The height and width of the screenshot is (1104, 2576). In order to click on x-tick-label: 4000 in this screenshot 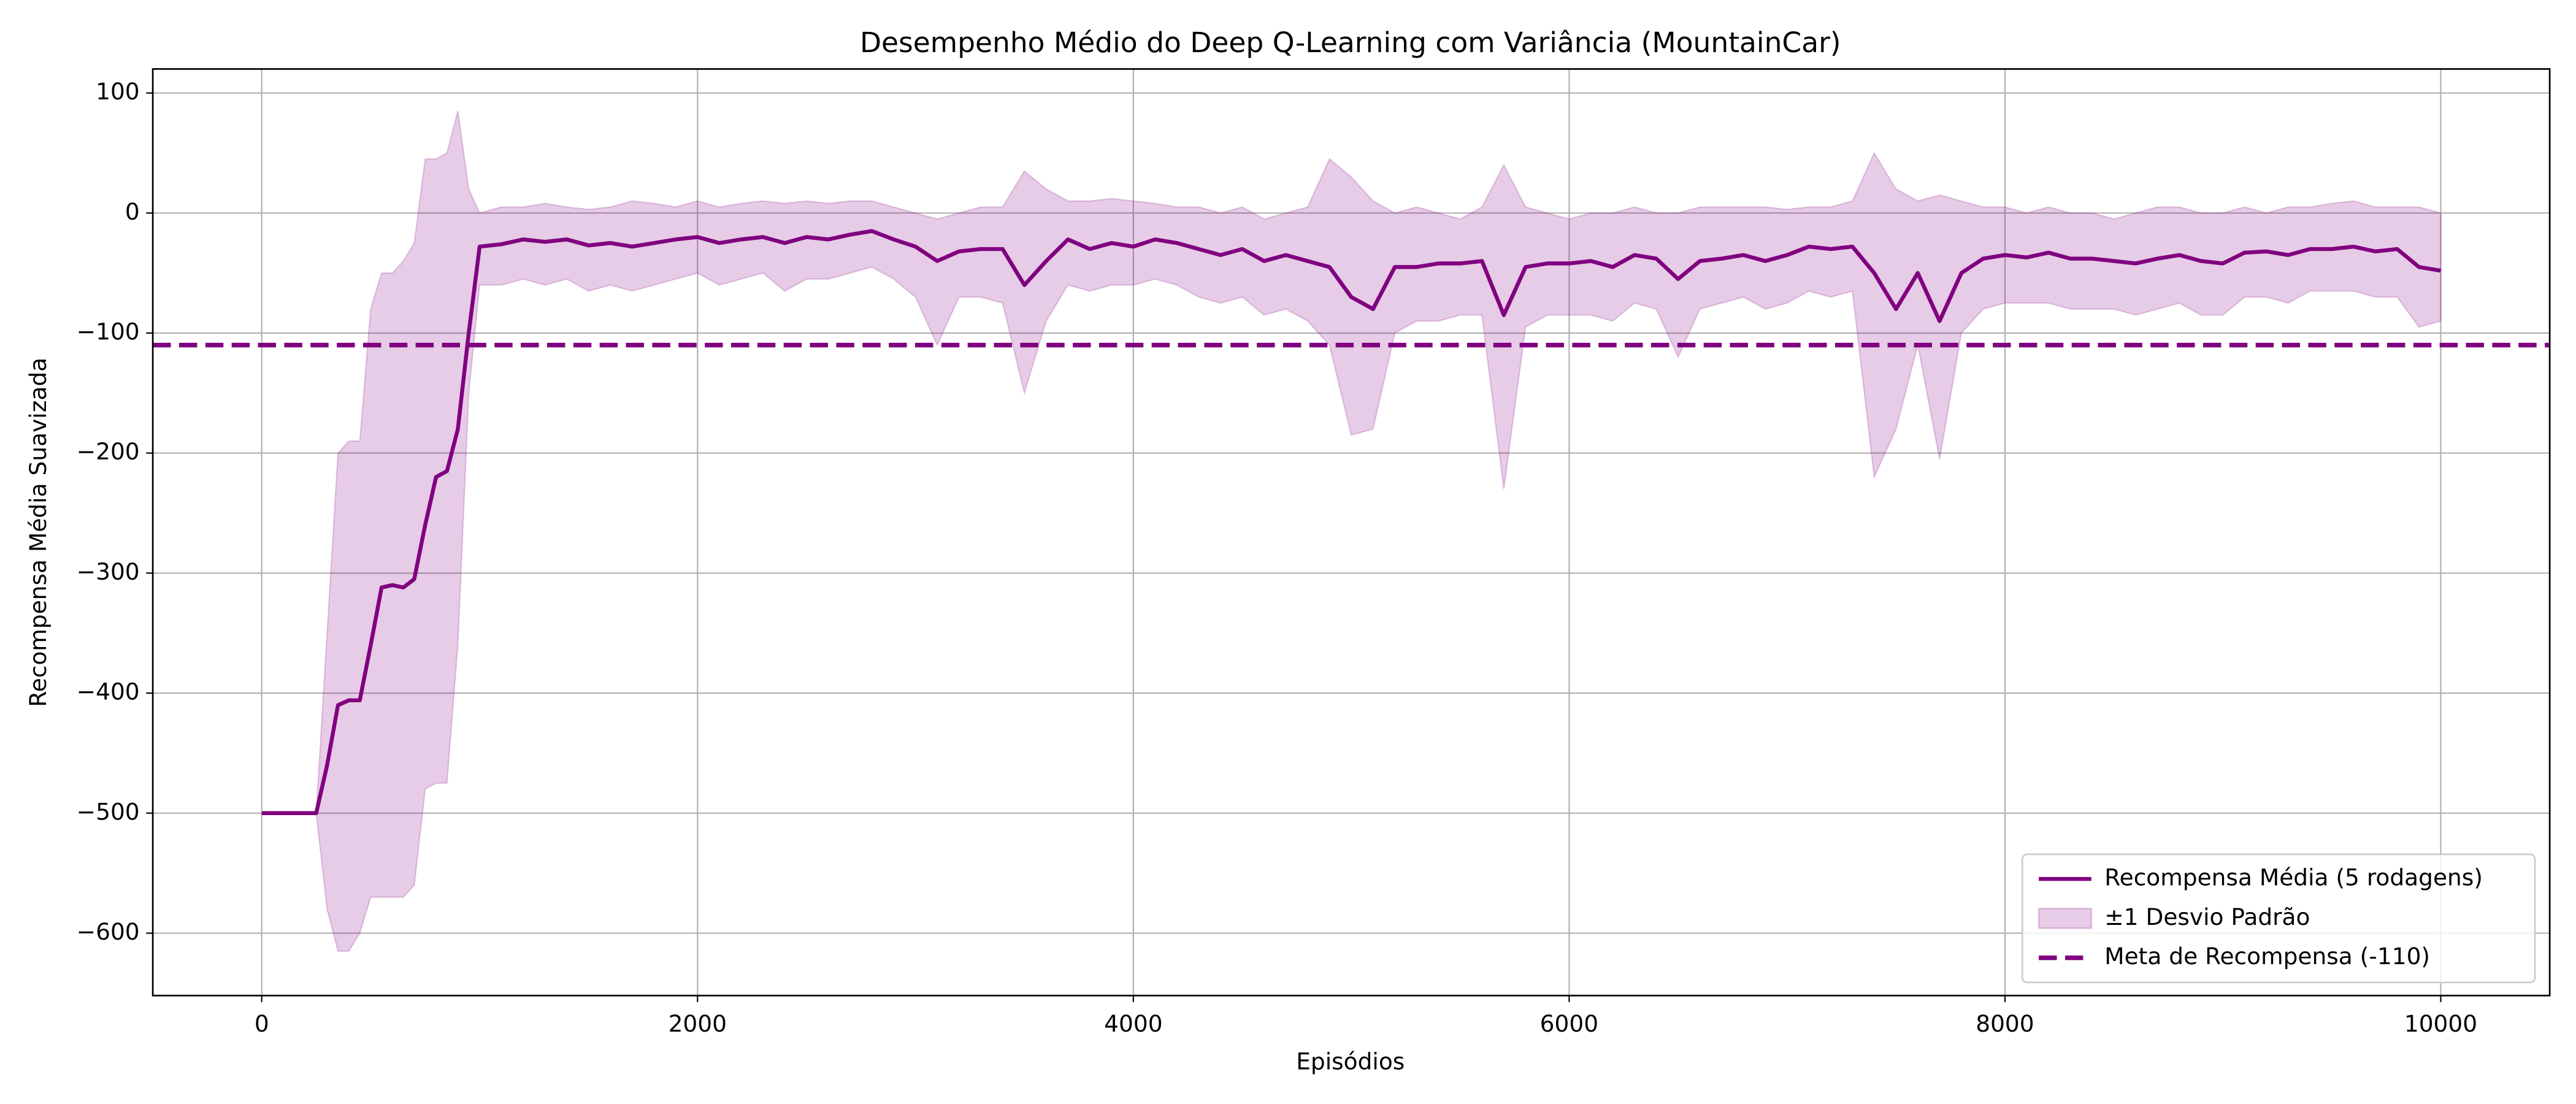, I will do `click(1133, 1023)`.